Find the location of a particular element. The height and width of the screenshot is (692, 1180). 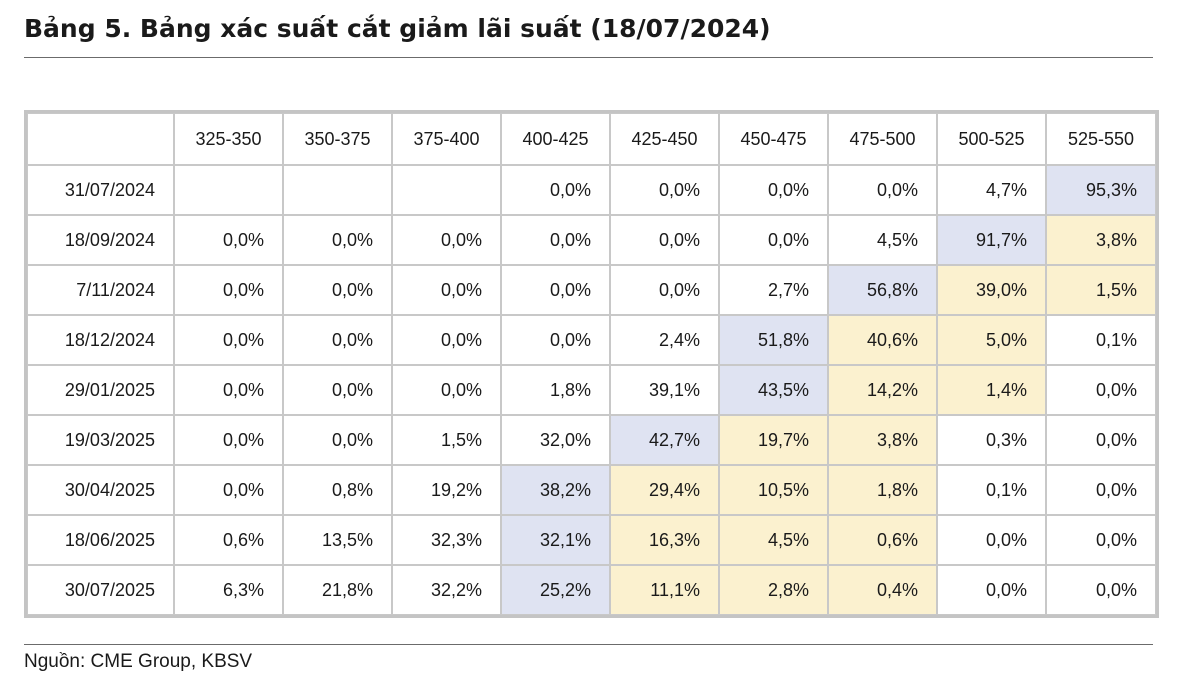

row-date-label: 18/06/2025 is located at coordinates (100, 540).